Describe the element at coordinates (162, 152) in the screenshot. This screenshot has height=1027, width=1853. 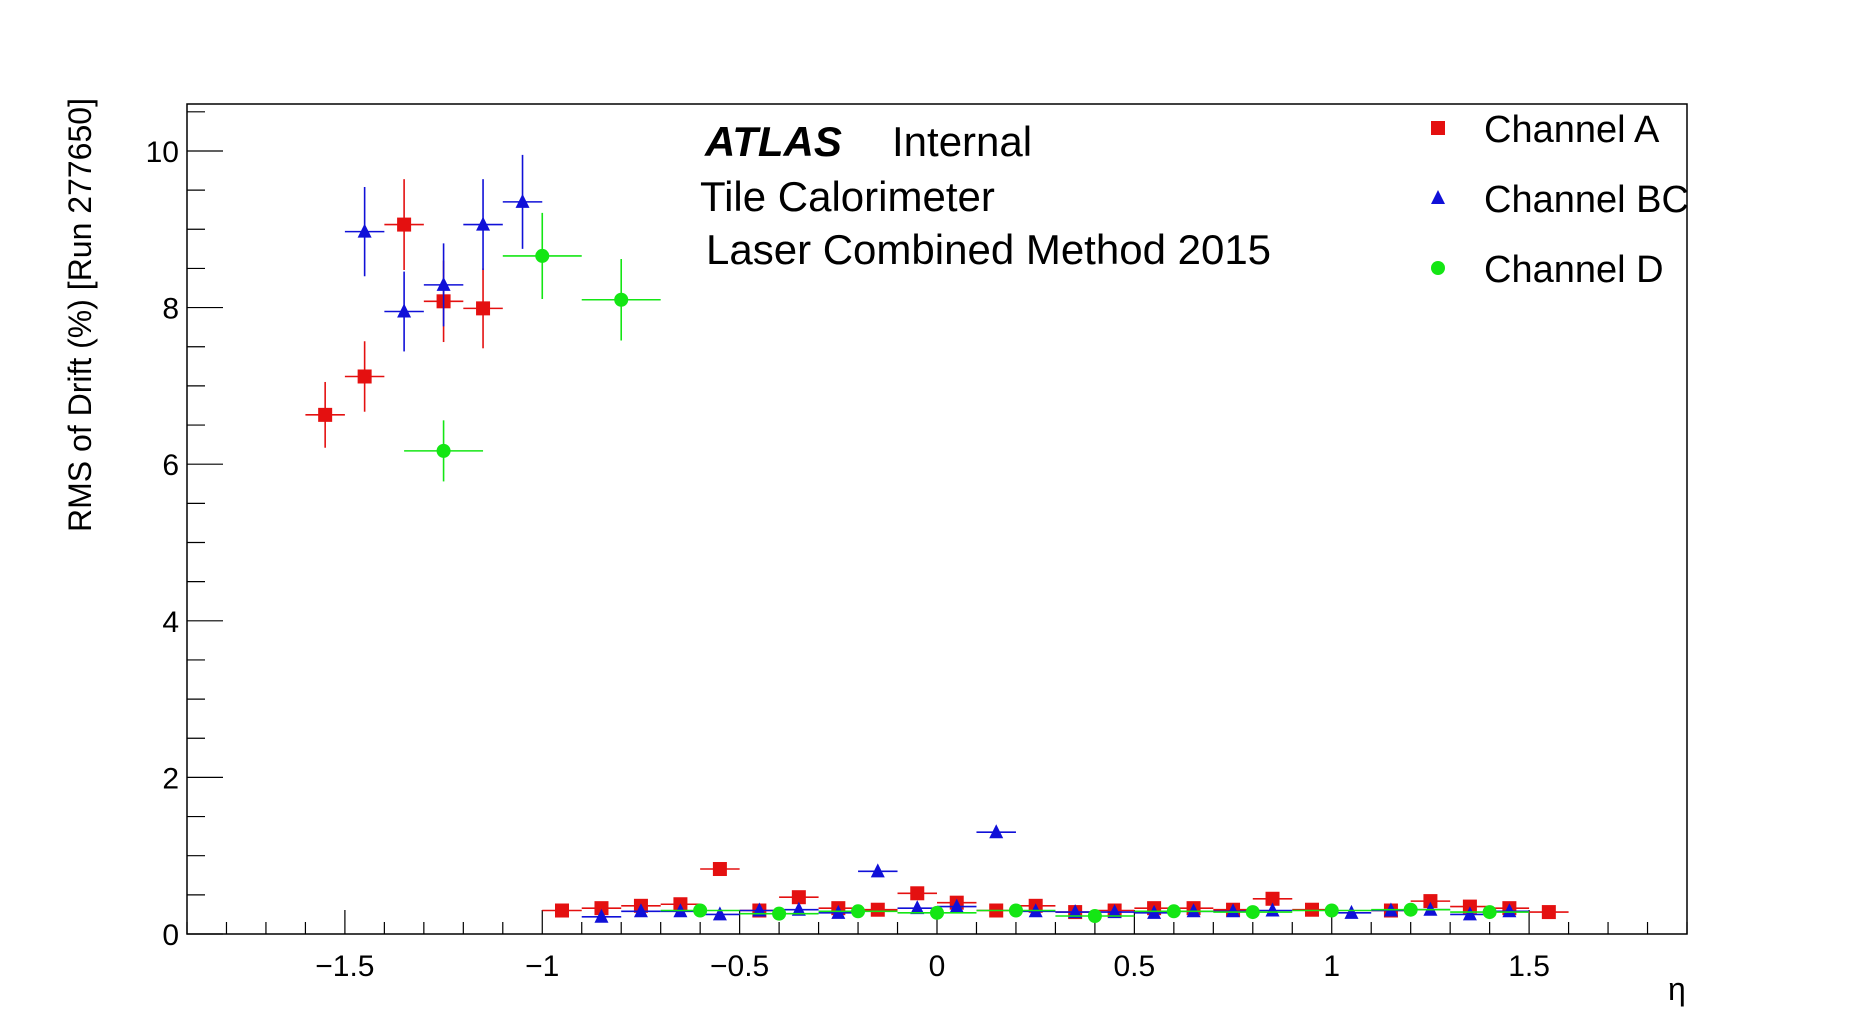
I see `y-tick-label: 10` at that location.